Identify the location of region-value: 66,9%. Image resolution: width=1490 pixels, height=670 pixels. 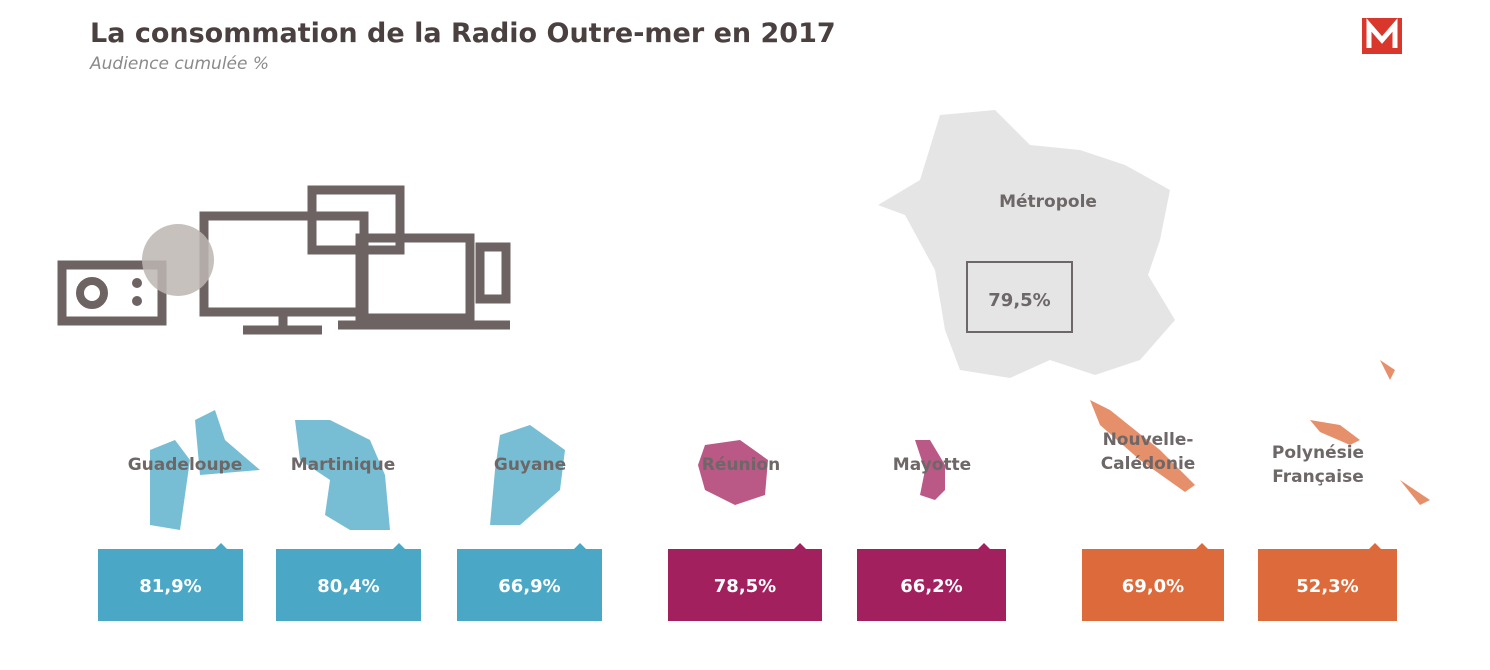
(529, 586).